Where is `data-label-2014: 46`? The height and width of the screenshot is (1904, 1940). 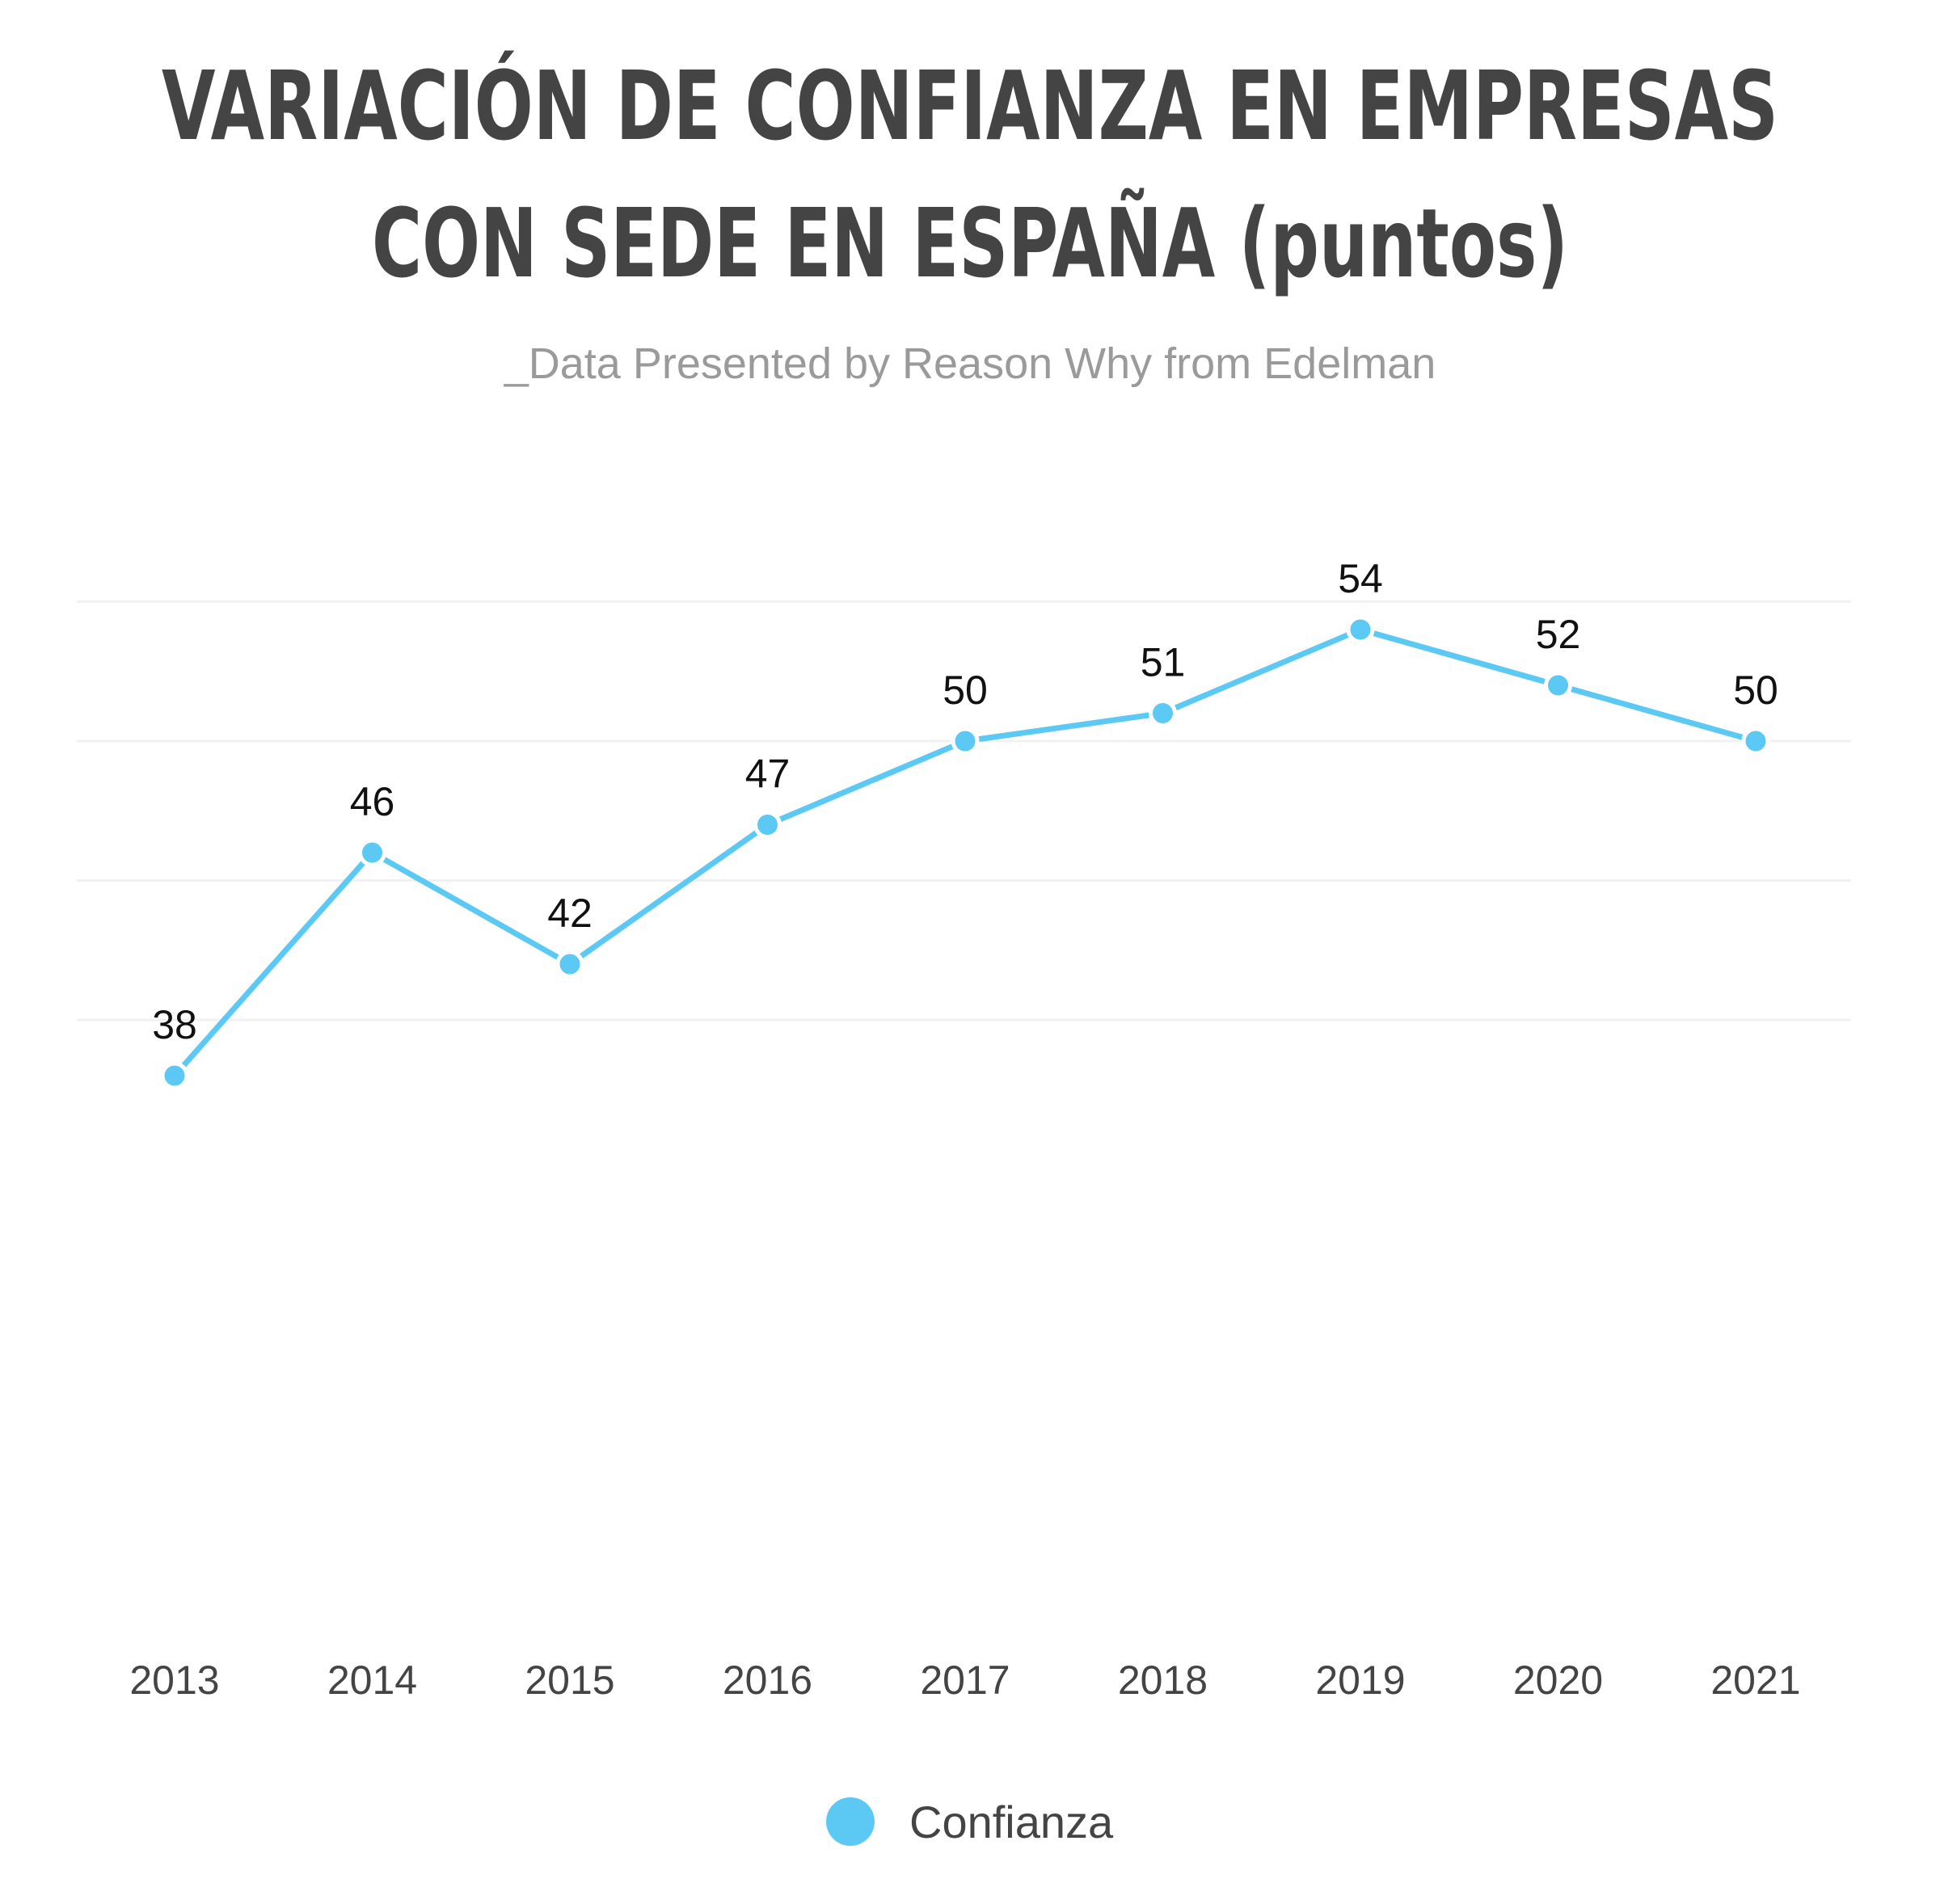 data-label-2014: 46 is located at coordinates (372, 801).